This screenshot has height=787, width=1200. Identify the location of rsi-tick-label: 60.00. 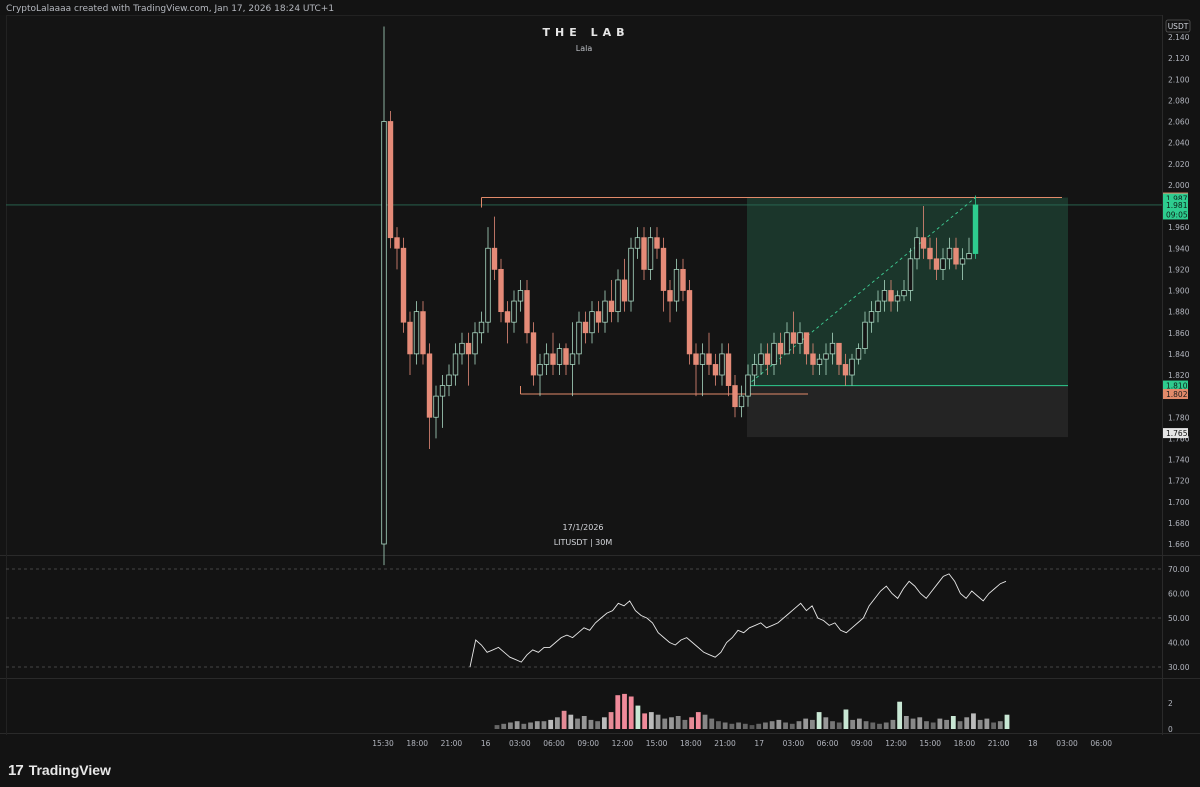
(1179, 594).